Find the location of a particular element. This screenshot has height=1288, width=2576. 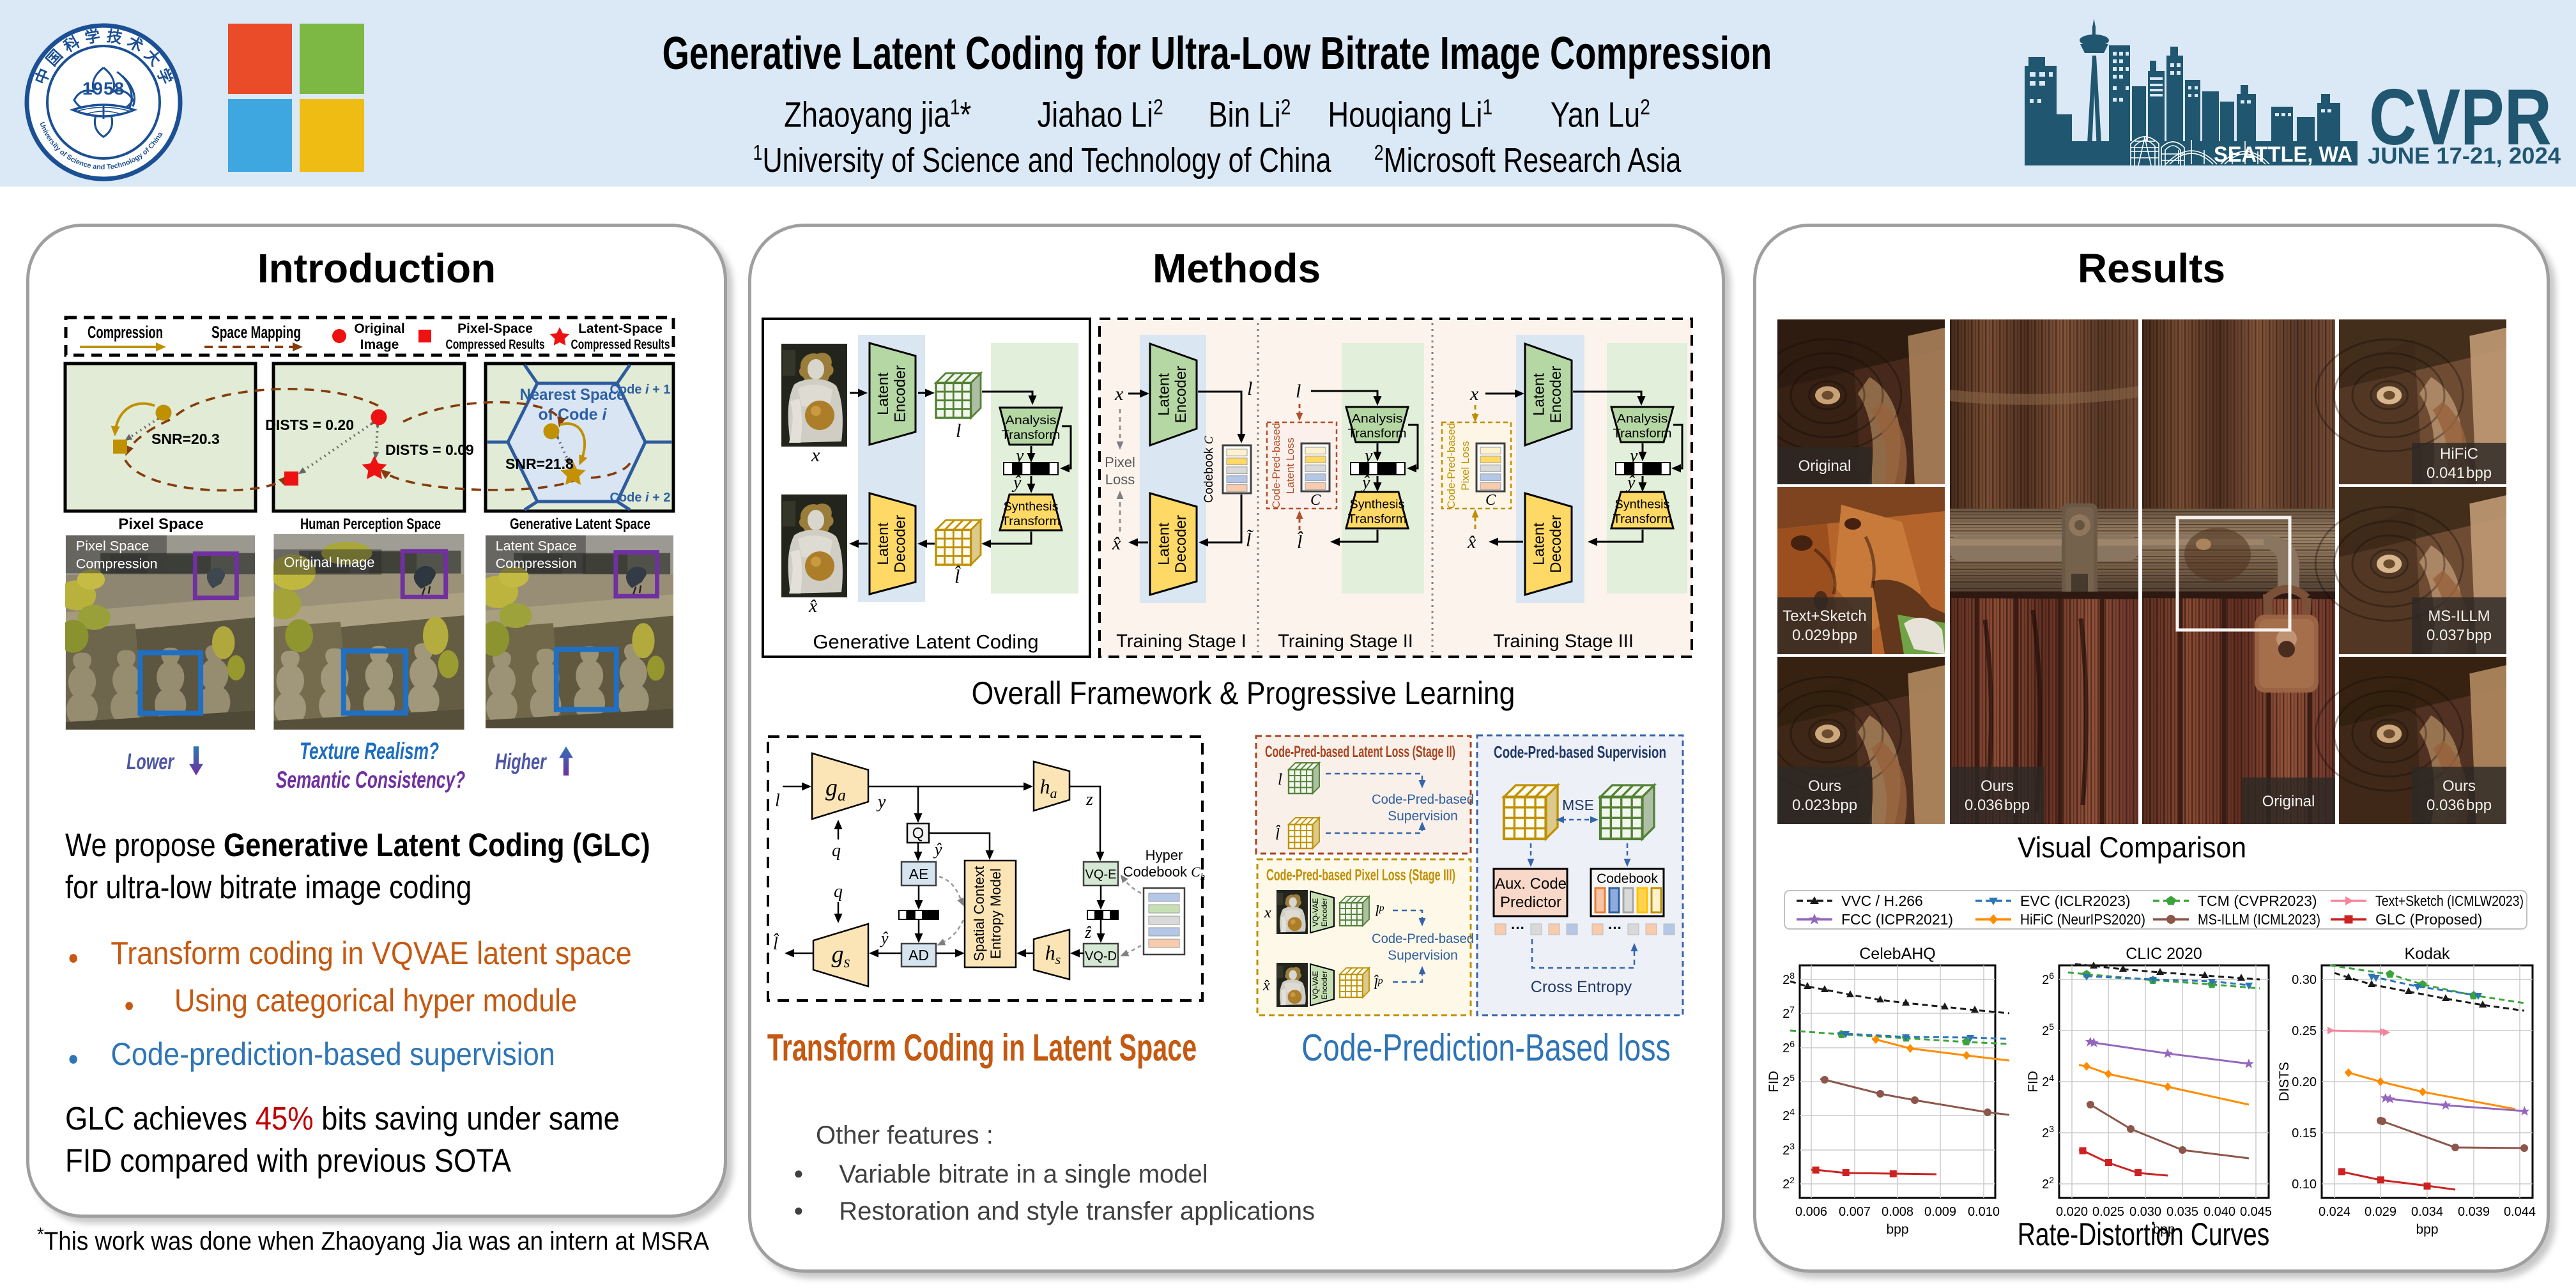

svg-text: 25 is located at coordinates (1788, 1081).